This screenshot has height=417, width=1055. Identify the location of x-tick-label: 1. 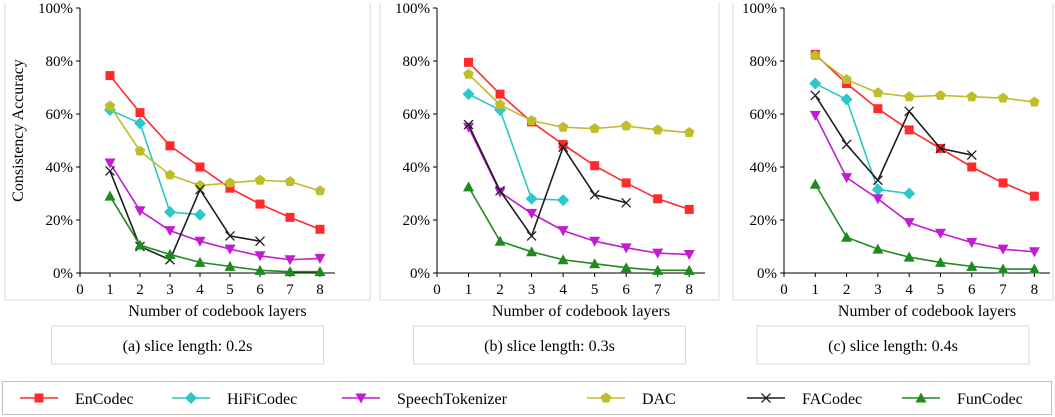
(469, 290).